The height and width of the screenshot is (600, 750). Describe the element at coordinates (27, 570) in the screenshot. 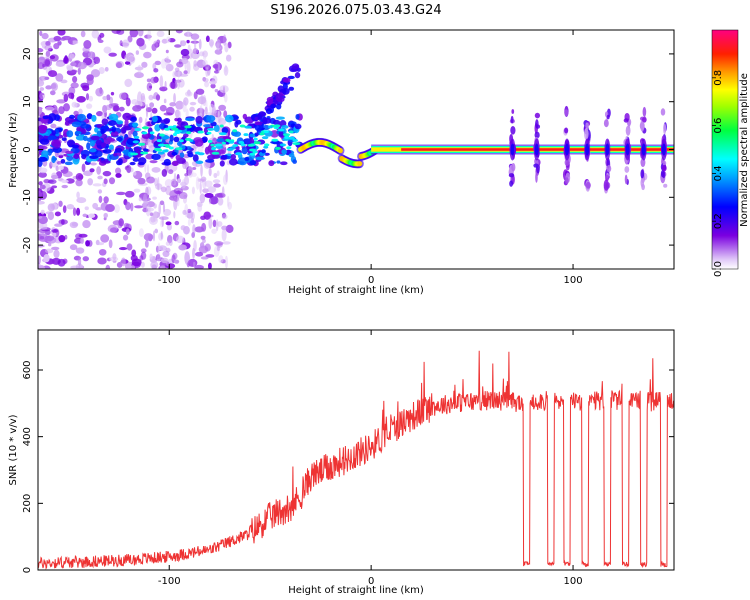

I see `y-tick-label: 0` at that location.